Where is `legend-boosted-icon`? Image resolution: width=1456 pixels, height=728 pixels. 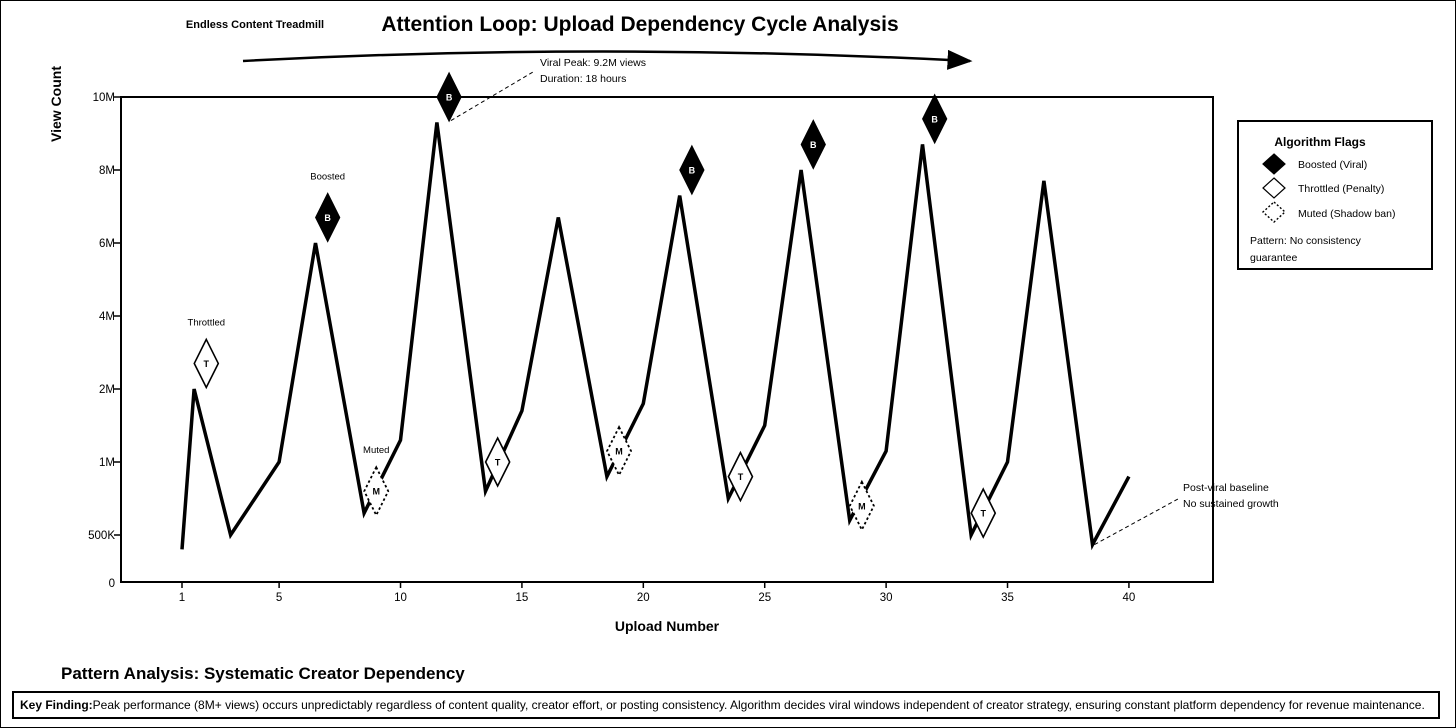
legend-boosted-icon is located at coordinates (1274, 164).